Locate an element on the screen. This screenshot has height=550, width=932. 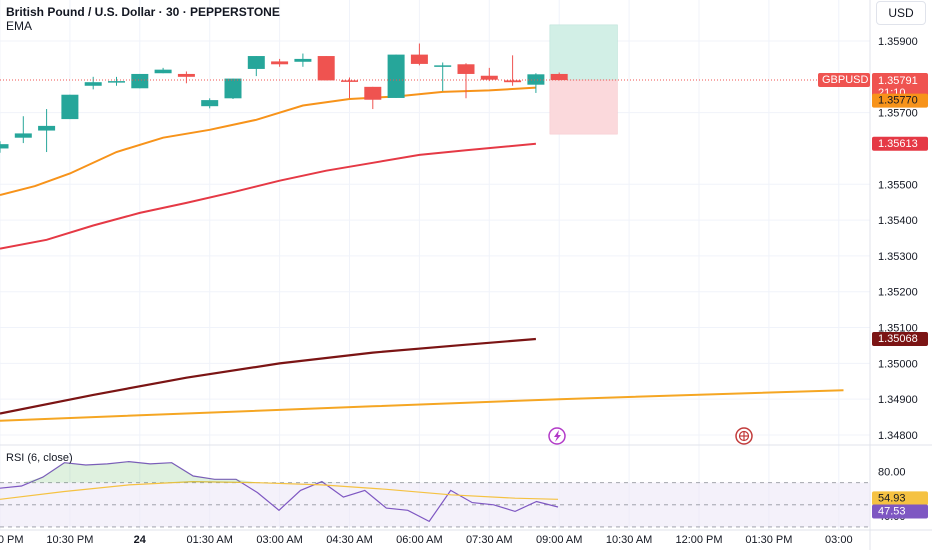
ema-slow-badge-text: 1.35068 is located at coordinates (898, 339).